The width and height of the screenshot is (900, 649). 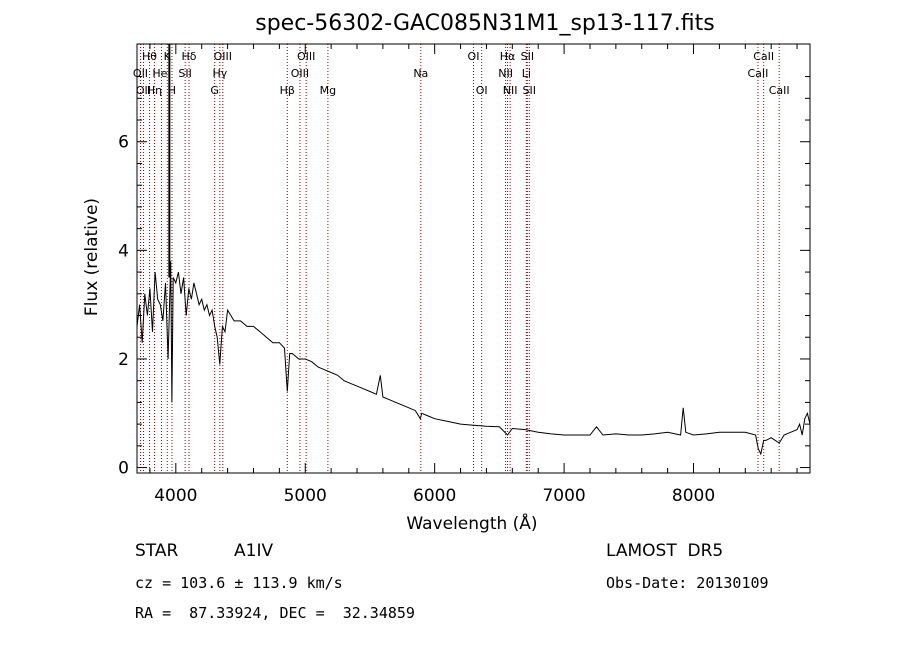 What do you see at coordinates (254, 551) in the screenshot?
I see `object-subclass: A1IV` at bounding box center [254, 551].